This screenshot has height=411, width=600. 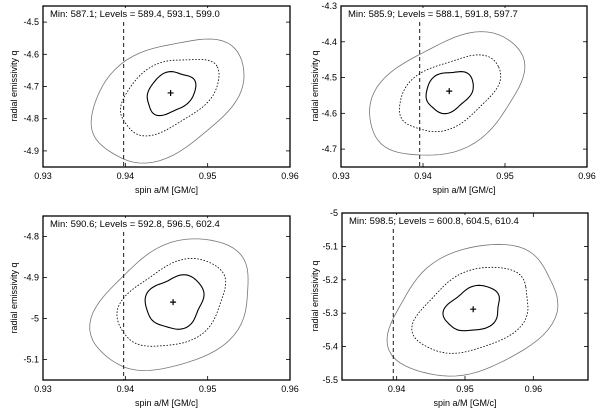 I want to click on levels-annotation: Min: 587.1; Levels = 589.4, 593.1, 599.0, so click(x=135, y=14).